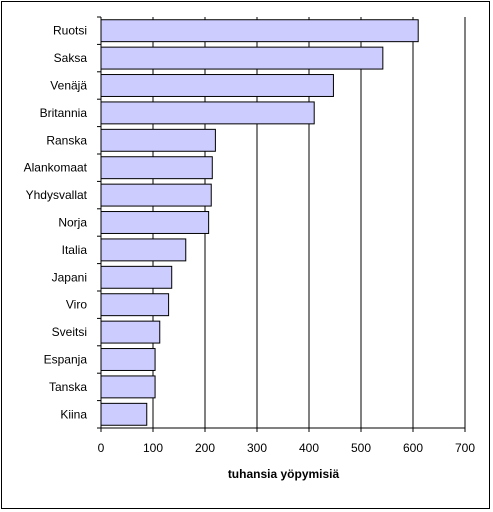 The width and height of the screenshot is (493, 512). I want to click on x-tick-label: 100, so click(153, 448).